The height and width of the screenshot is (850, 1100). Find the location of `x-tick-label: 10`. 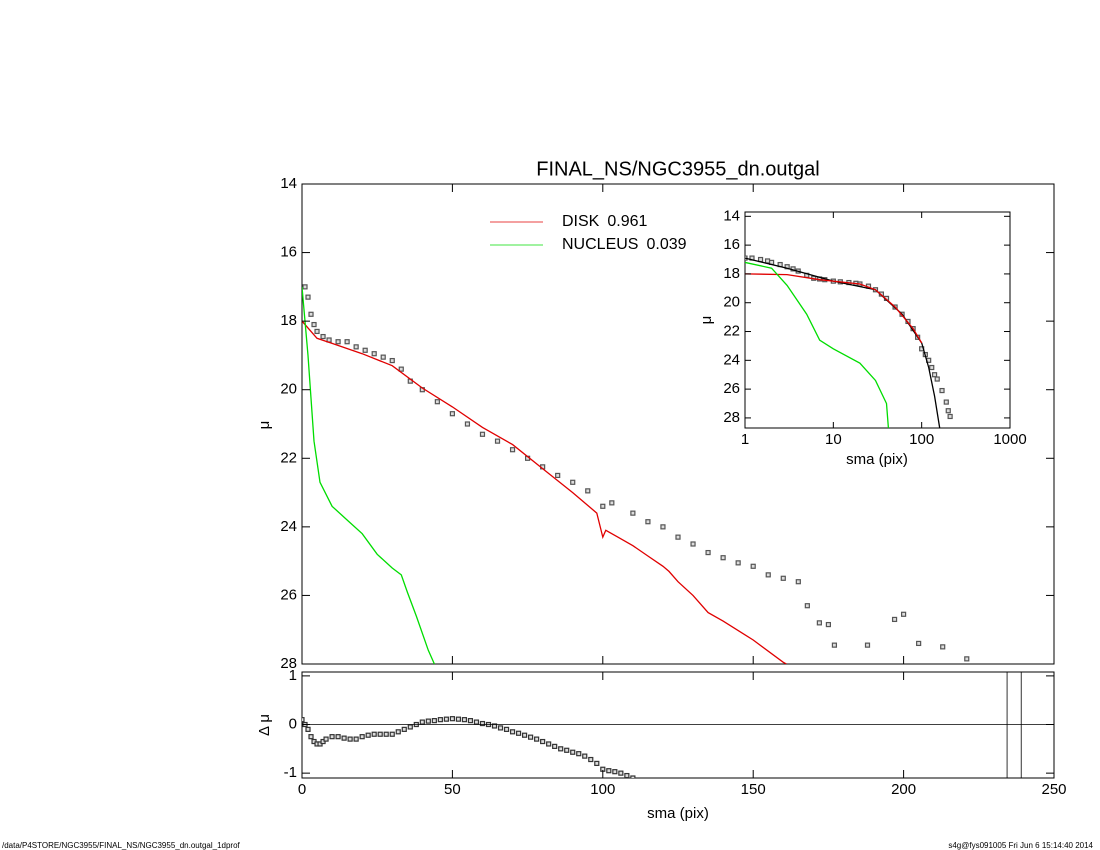

x-tick-label: 10 is located at coordinates (833, 439).